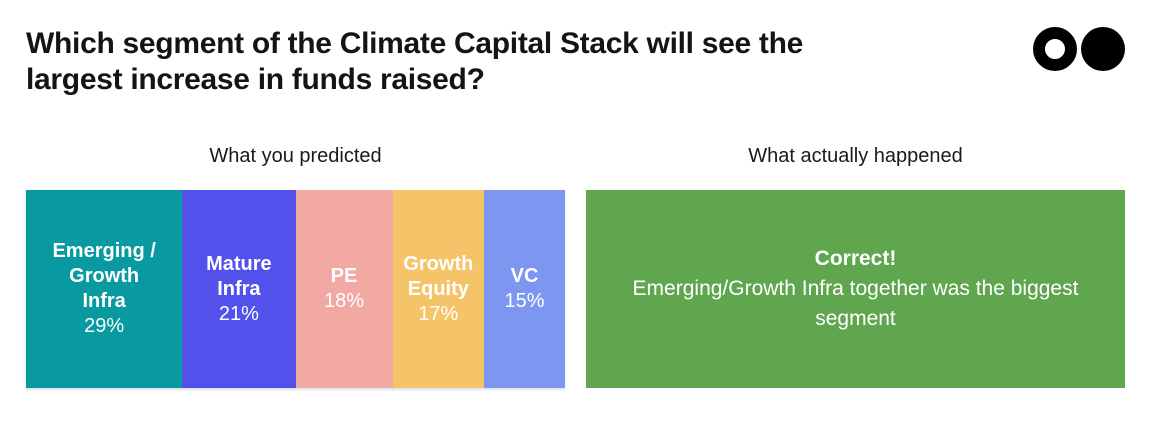  Describe the element at coordinates (524, 301) in the screenshot. I see `segment-value: 15%` at that location.